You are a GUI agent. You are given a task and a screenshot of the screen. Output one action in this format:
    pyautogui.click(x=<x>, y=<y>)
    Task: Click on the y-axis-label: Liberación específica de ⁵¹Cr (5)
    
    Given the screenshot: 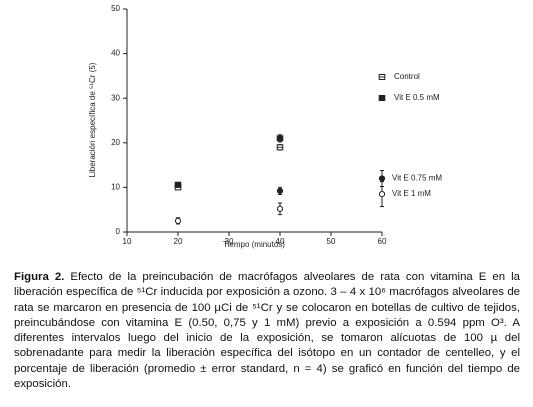 What is the action you would take?
    pyautogui.click(x=92, y=119)
    